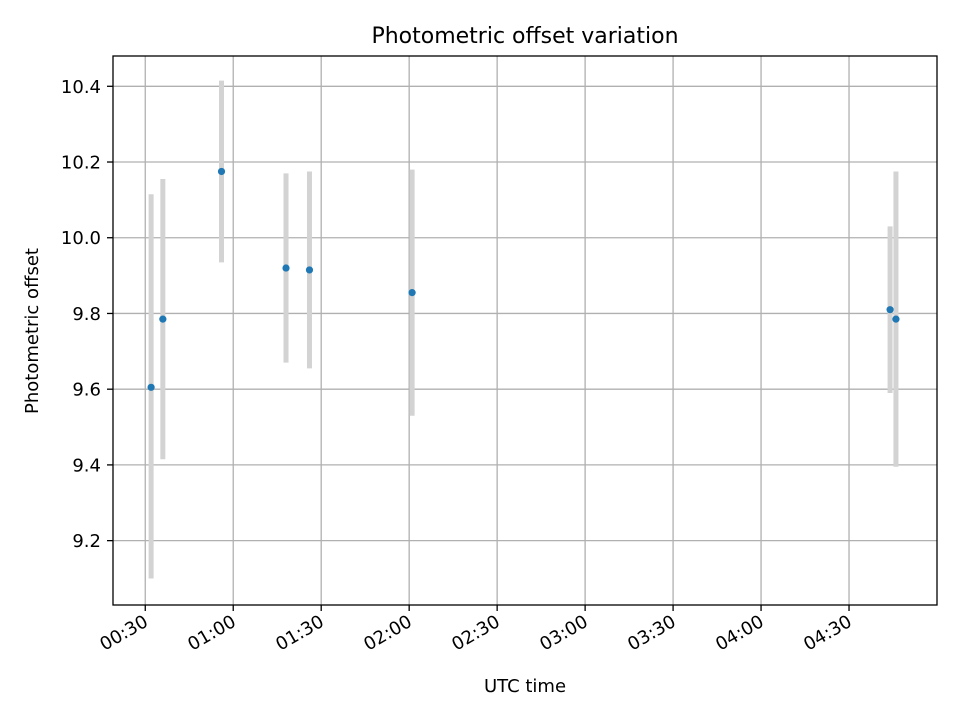 The width and height of the screenshot is (960, 720). I want to click on y-tick-label: 9.4, so click(86, 465).